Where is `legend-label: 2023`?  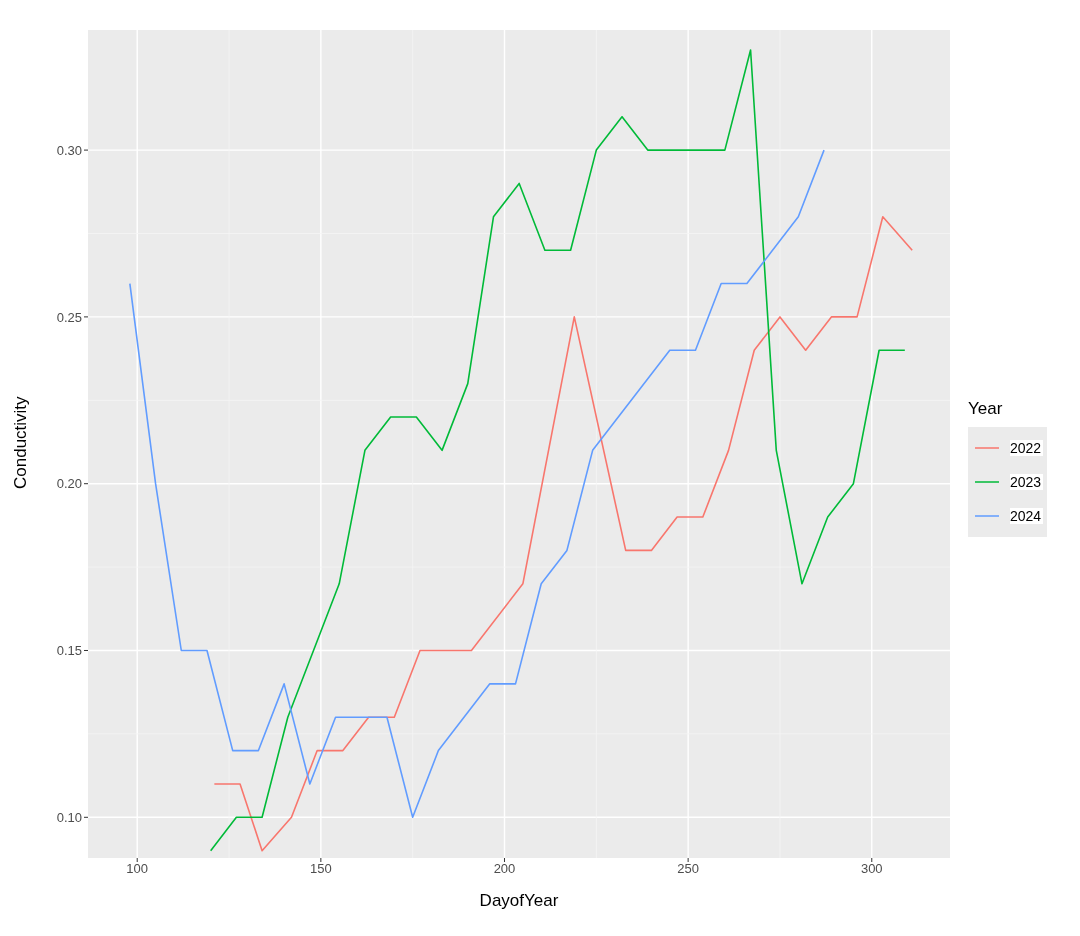
legend-label: 2023 is located at coordinates (1027, 482).